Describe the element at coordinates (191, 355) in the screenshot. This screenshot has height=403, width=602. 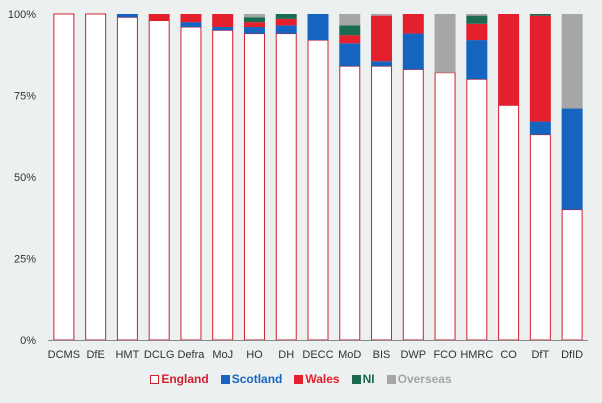
I see `x-category-label: Defra` at that location.